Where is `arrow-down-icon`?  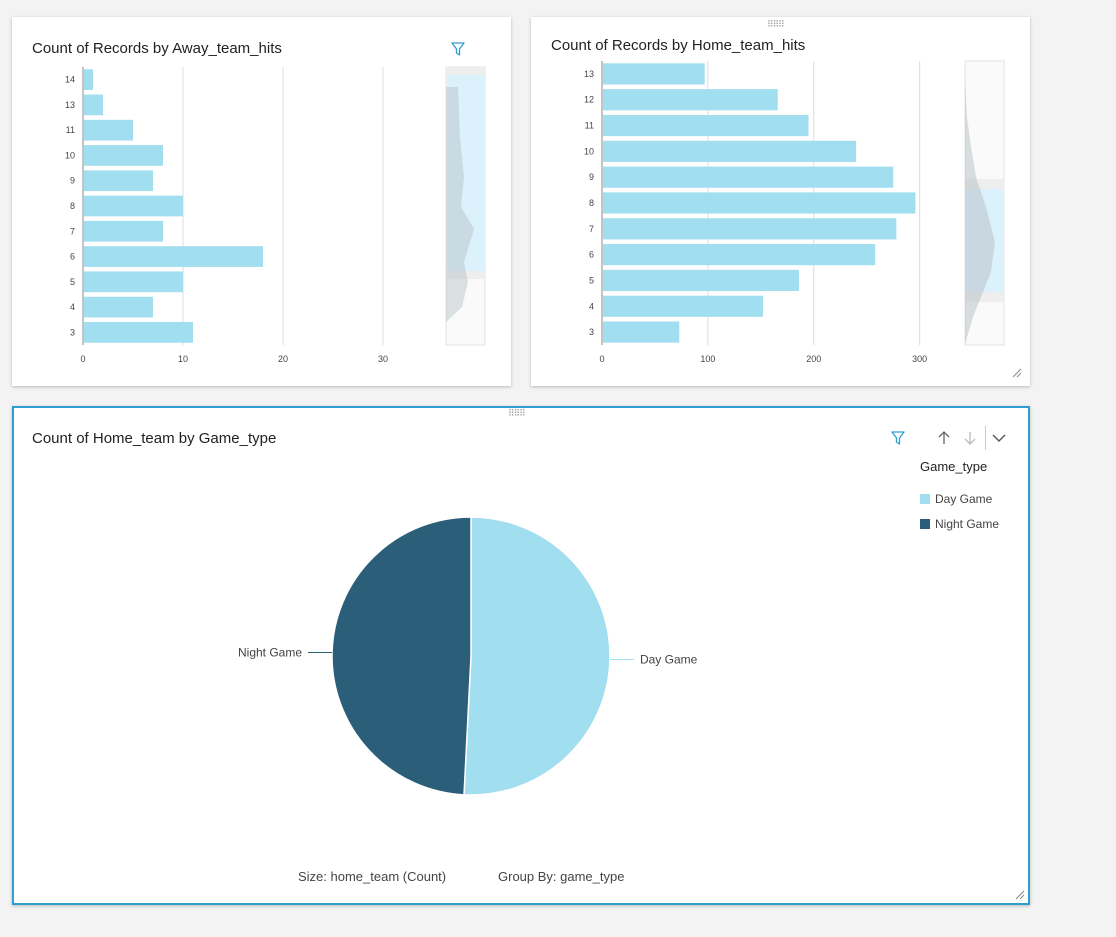
arrow-down-icon is located at coordinates (970, 438).